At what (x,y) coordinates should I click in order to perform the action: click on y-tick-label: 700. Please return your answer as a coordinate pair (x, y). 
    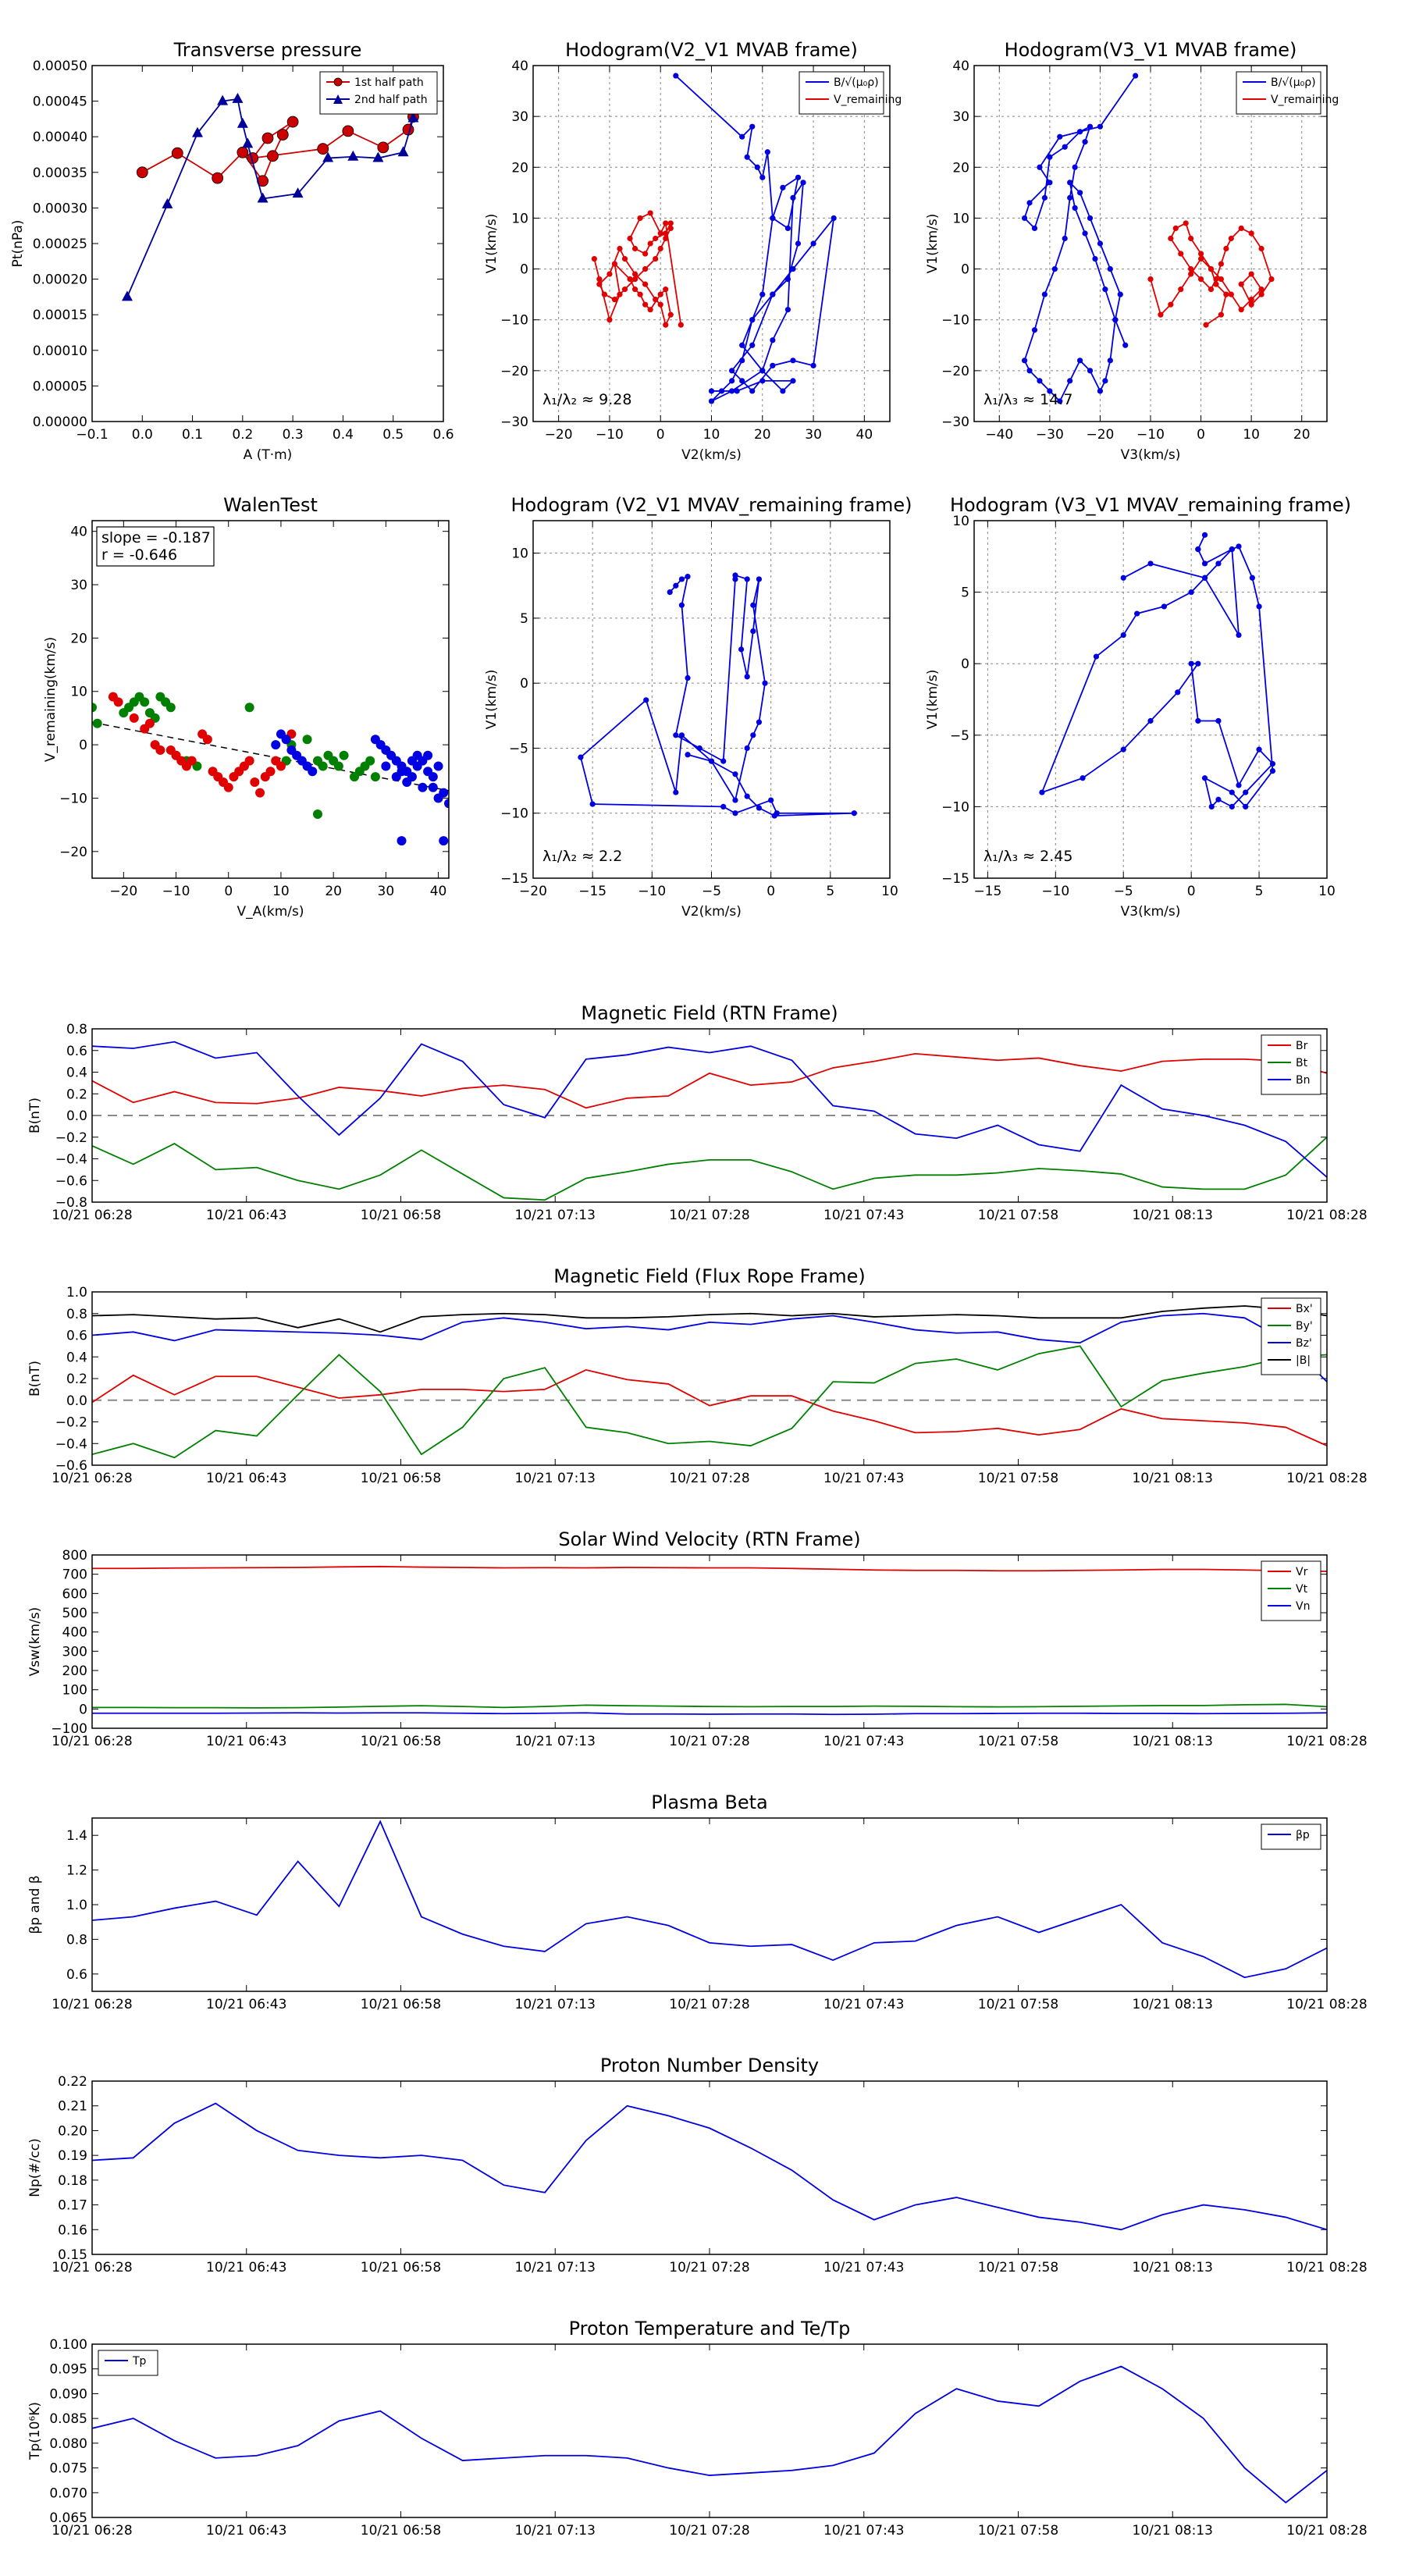
    Looking at the image, I should click on (74, 1575).